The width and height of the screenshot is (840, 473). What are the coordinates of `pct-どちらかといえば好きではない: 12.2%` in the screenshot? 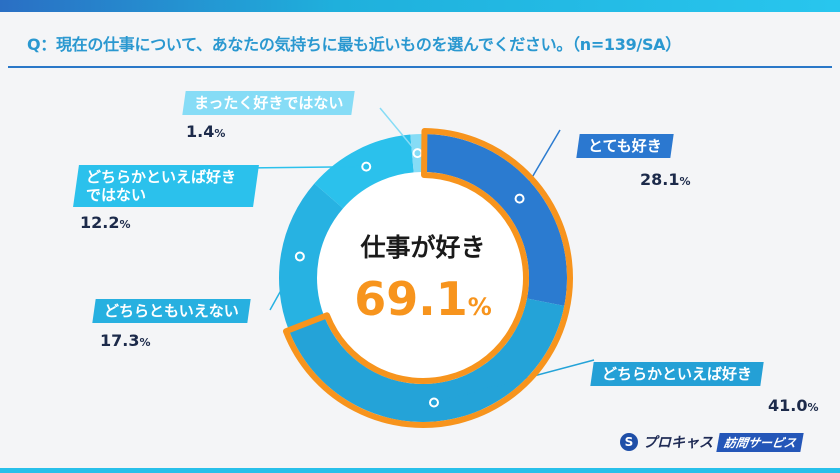 It's located at (105, 222).